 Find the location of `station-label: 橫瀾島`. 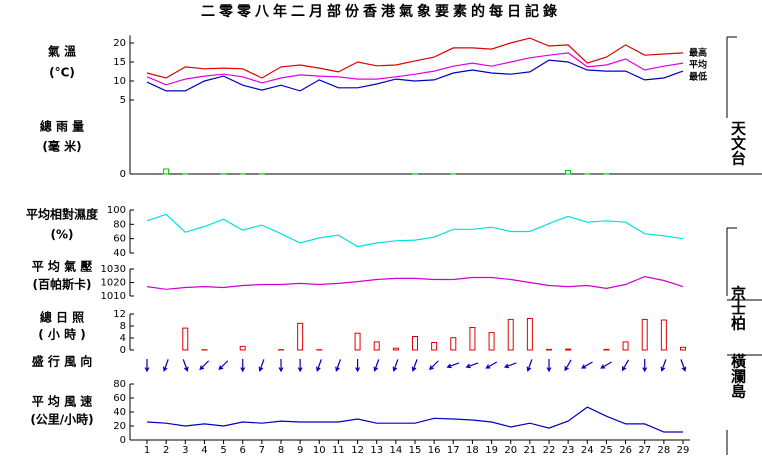

station-label: 橫瀾島 is located at coordinates (738, 376).